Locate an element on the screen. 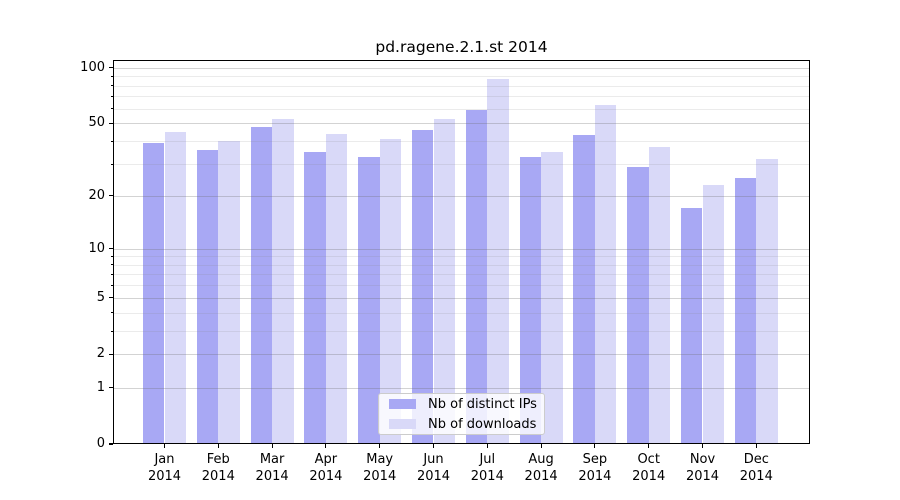 Image resolution: width=900 pixels, height=500 pixels. bar-apr-ips is located at coordinates (315, 297).